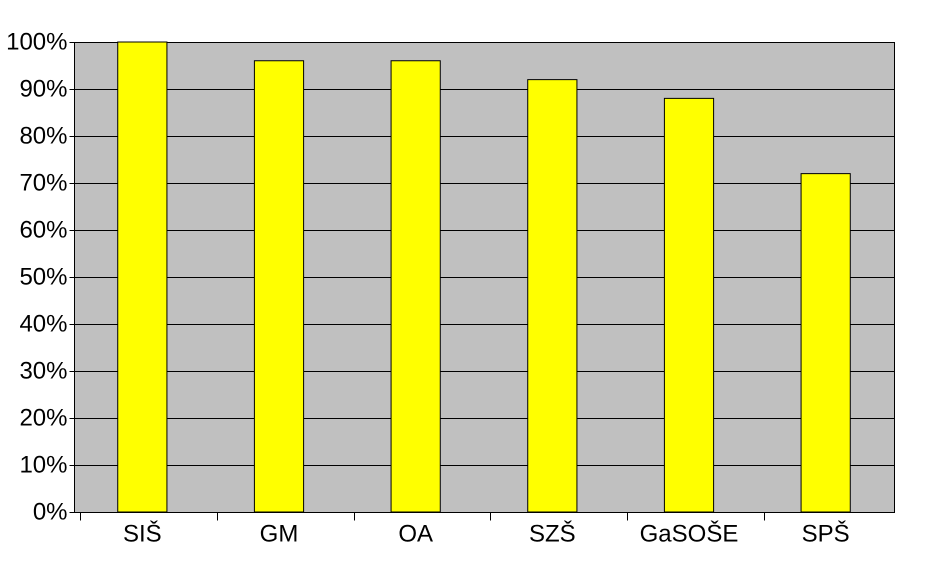 Image resolution: width=934 pixels, height=569 pixels. What do you see at coordinates (37, 42) in the screenshot?
I see `y-tick-label: 100%` at bounding box center [37, 42].